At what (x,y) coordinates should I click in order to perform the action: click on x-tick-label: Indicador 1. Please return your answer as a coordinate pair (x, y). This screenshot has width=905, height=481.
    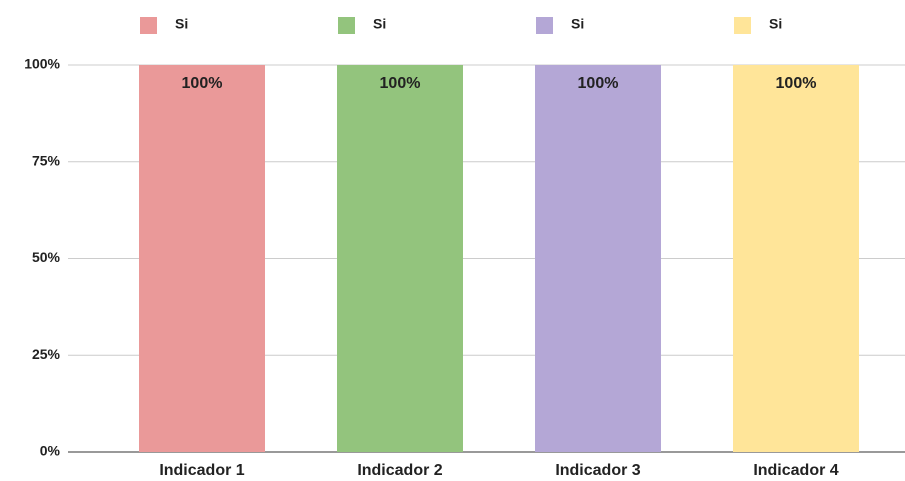
    Looking at the image, I should click on (201, 470).